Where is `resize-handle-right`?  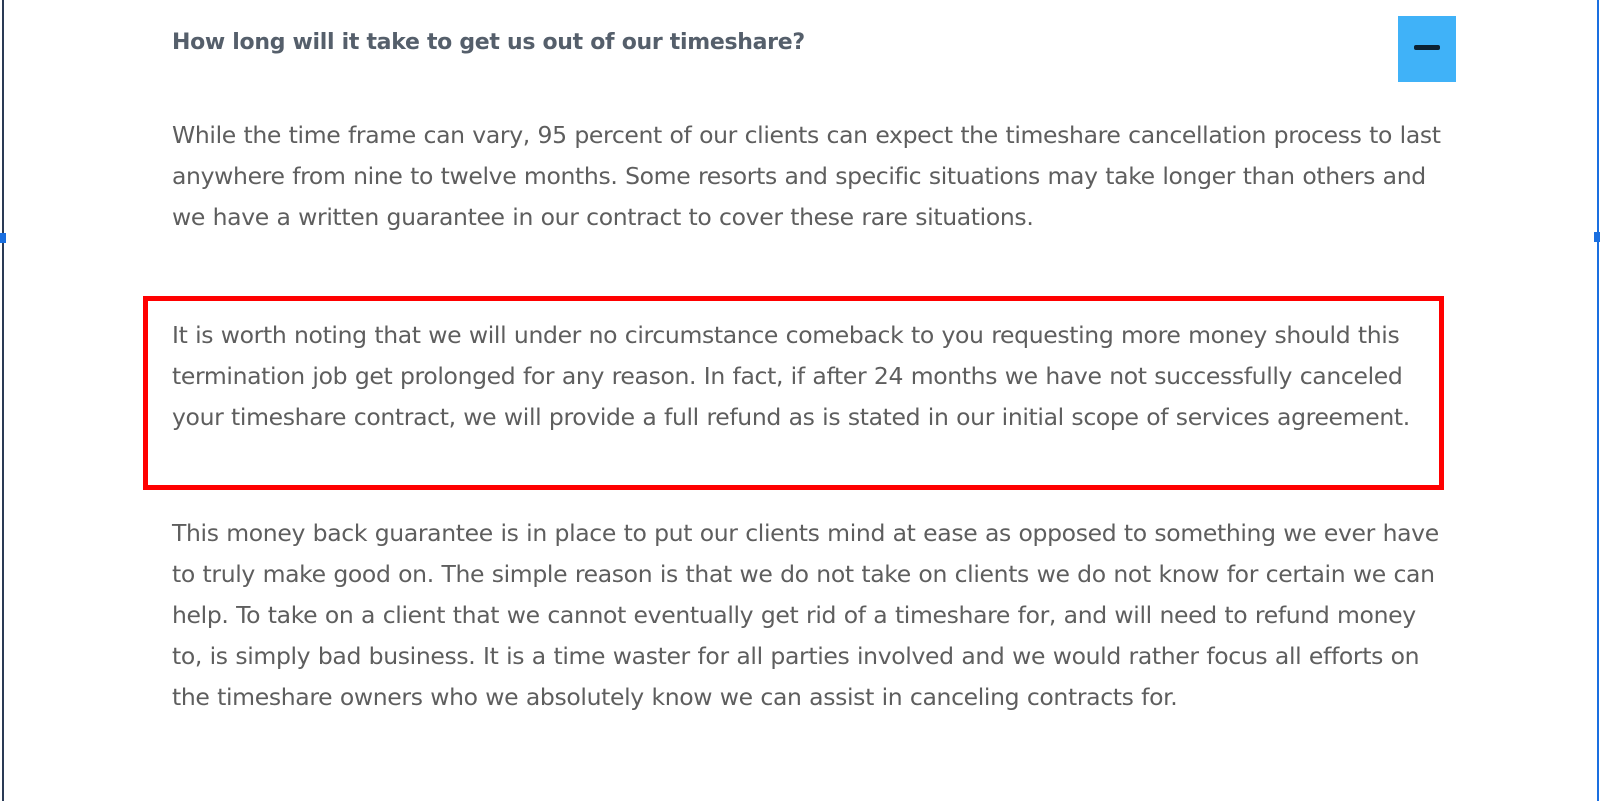
resize-handle-right is located at coordinates (1597, 237).